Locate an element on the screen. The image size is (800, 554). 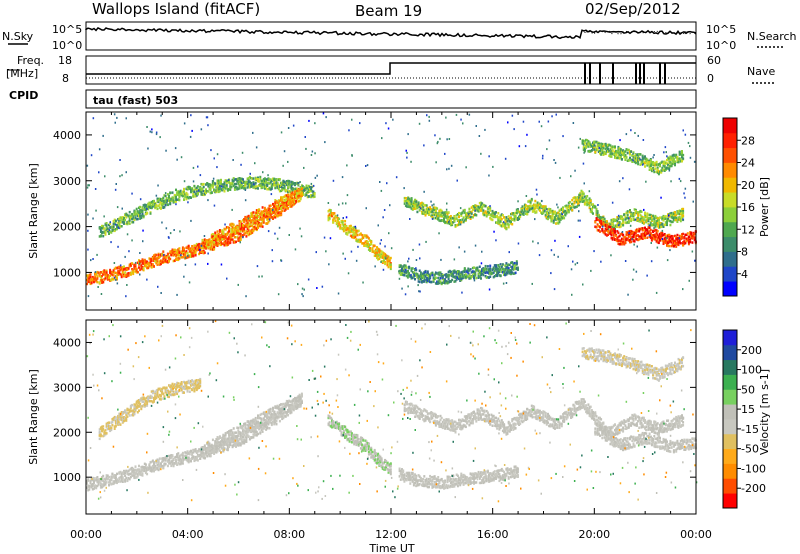
colorbar-tick-label: 12 is located at coordinates (748, 229).